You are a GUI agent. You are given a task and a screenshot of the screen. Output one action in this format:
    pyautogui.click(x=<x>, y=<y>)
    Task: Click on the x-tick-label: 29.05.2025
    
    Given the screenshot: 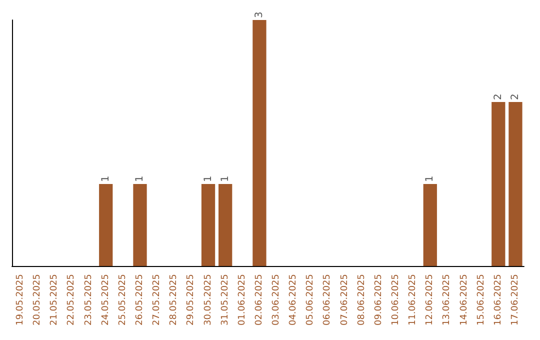 What is the action you would take?
    pyautogui.click(x=191, y=300)
    